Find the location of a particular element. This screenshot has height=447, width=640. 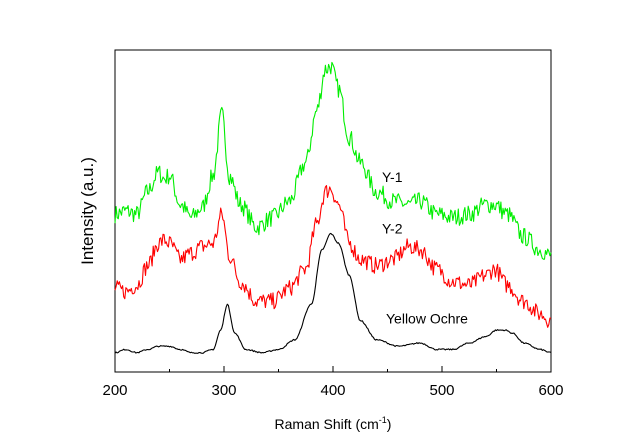

x-tick-label: 300 is located at coordinates (223, 390).